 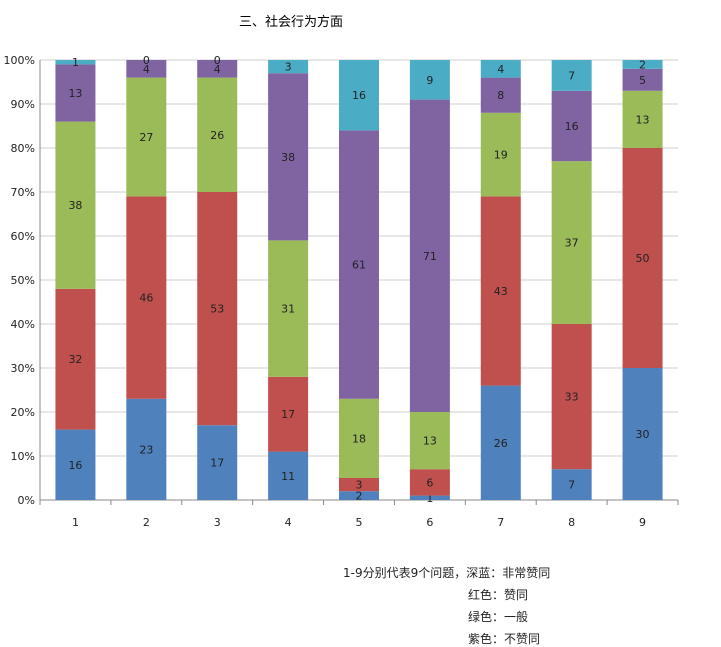 I want to click on data-label: 33, so click(x=572, y=397).